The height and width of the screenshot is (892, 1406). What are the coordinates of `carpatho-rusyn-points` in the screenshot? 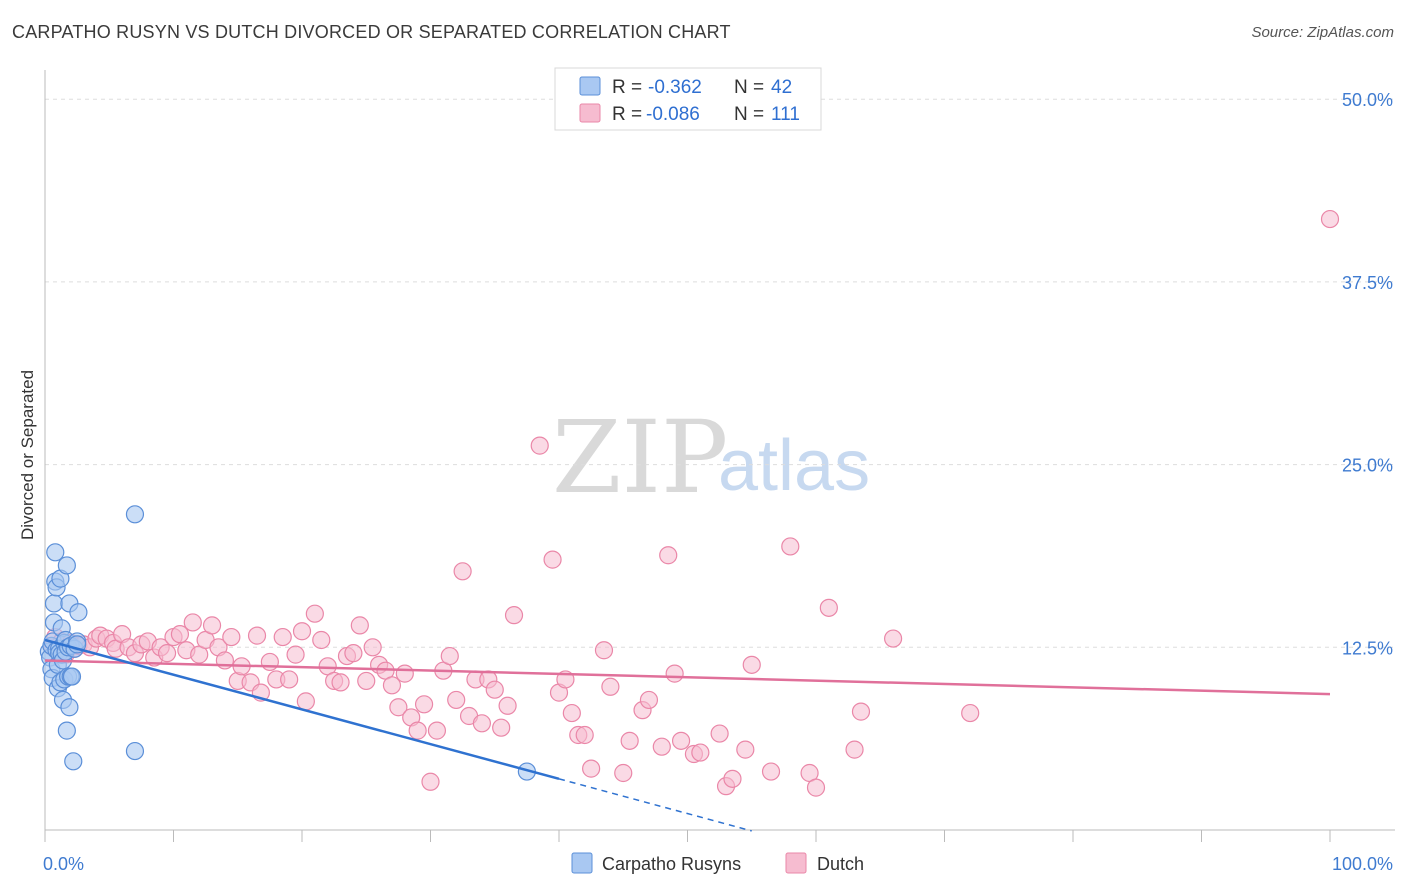 It's located at (287, 643).